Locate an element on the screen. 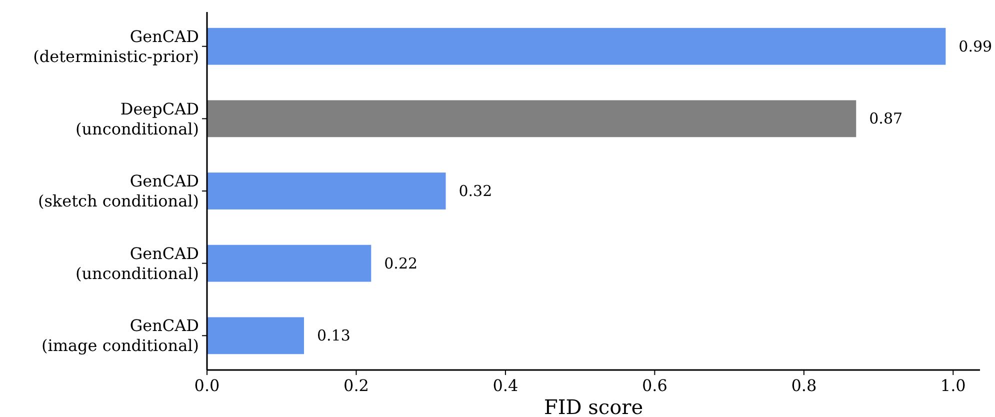 The image size is (995, 417). data-label: 0.87 is located at coordinates (886, 119).